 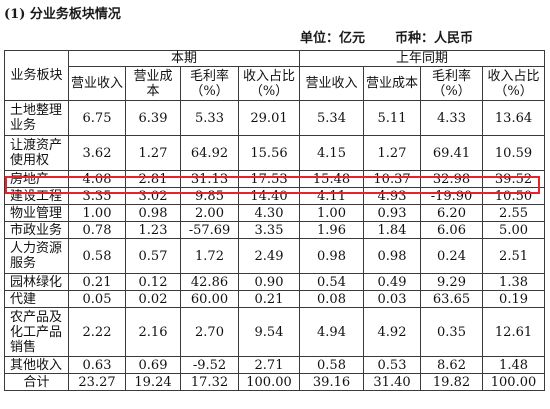 I want to click on cell: 0.05, so click(x=97, y=299).